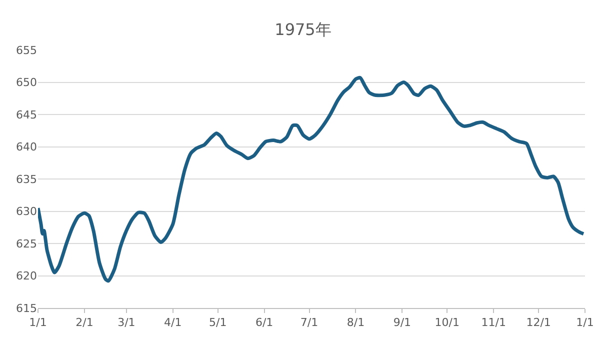 The height and width of the screenshot is (341, 606). I want to click on y-tick-label: 630, so click(26, 211).